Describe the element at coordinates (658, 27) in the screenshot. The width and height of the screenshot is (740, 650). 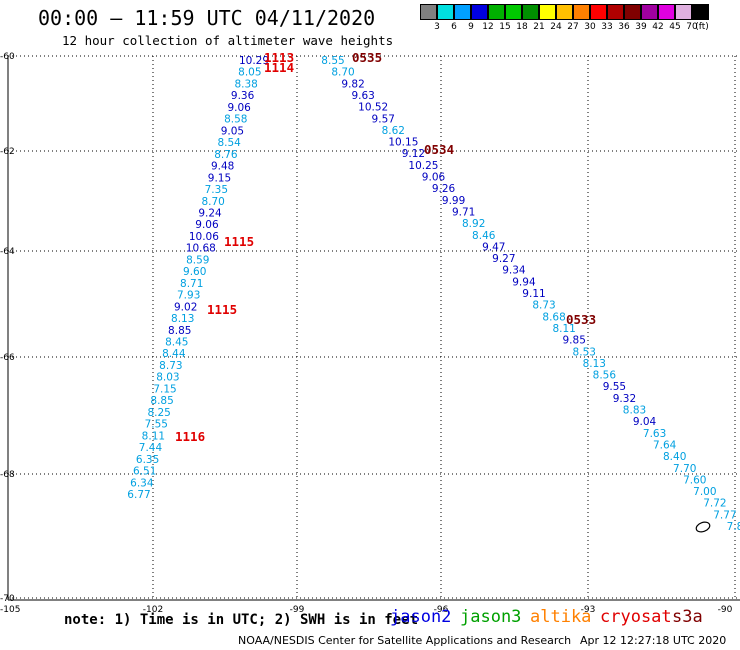
I see `legend-scale-label: 42` at that location.